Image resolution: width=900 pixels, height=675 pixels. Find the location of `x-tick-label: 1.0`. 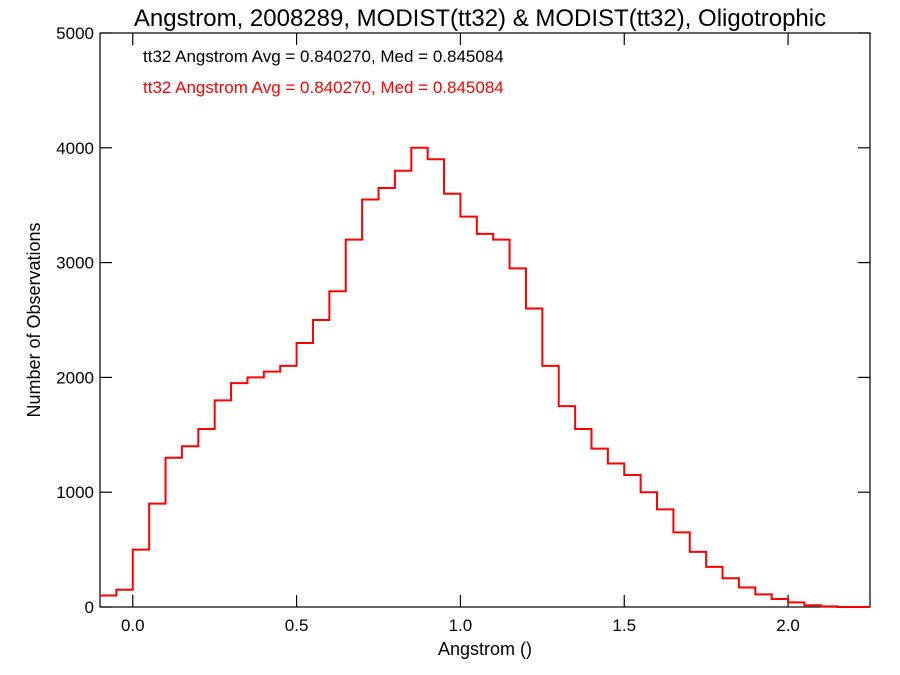

x-tick-label: 1.0 is located at coordinates (461, 625).